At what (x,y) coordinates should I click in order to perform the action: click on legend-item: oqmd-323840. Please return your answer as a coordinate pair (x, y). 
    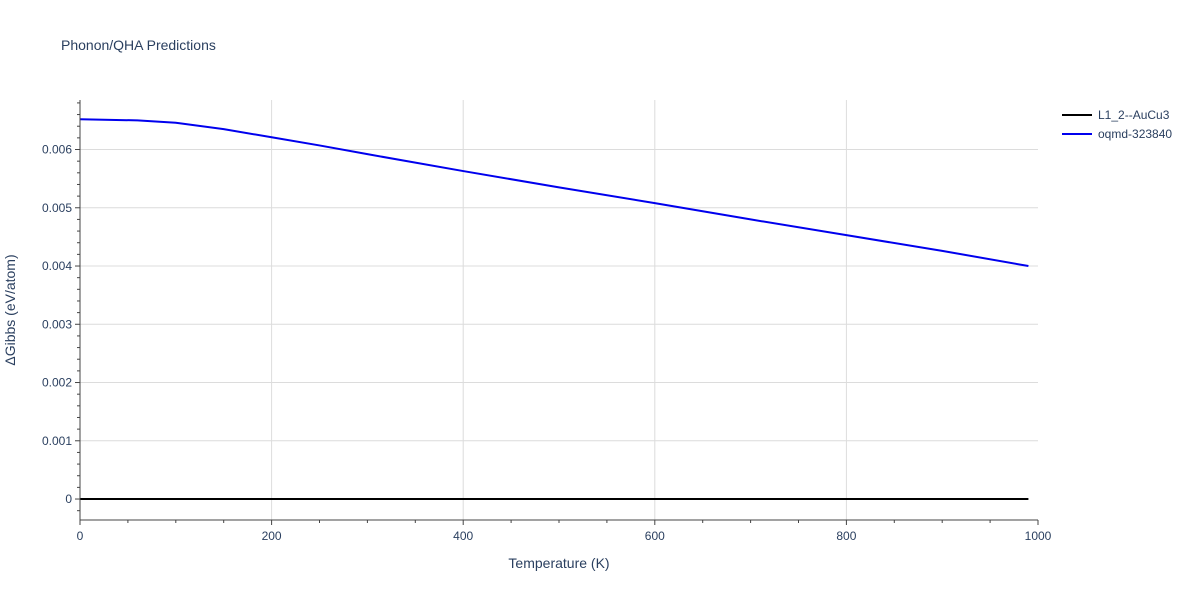
    Looking at the image, I should click on (1117, 134).